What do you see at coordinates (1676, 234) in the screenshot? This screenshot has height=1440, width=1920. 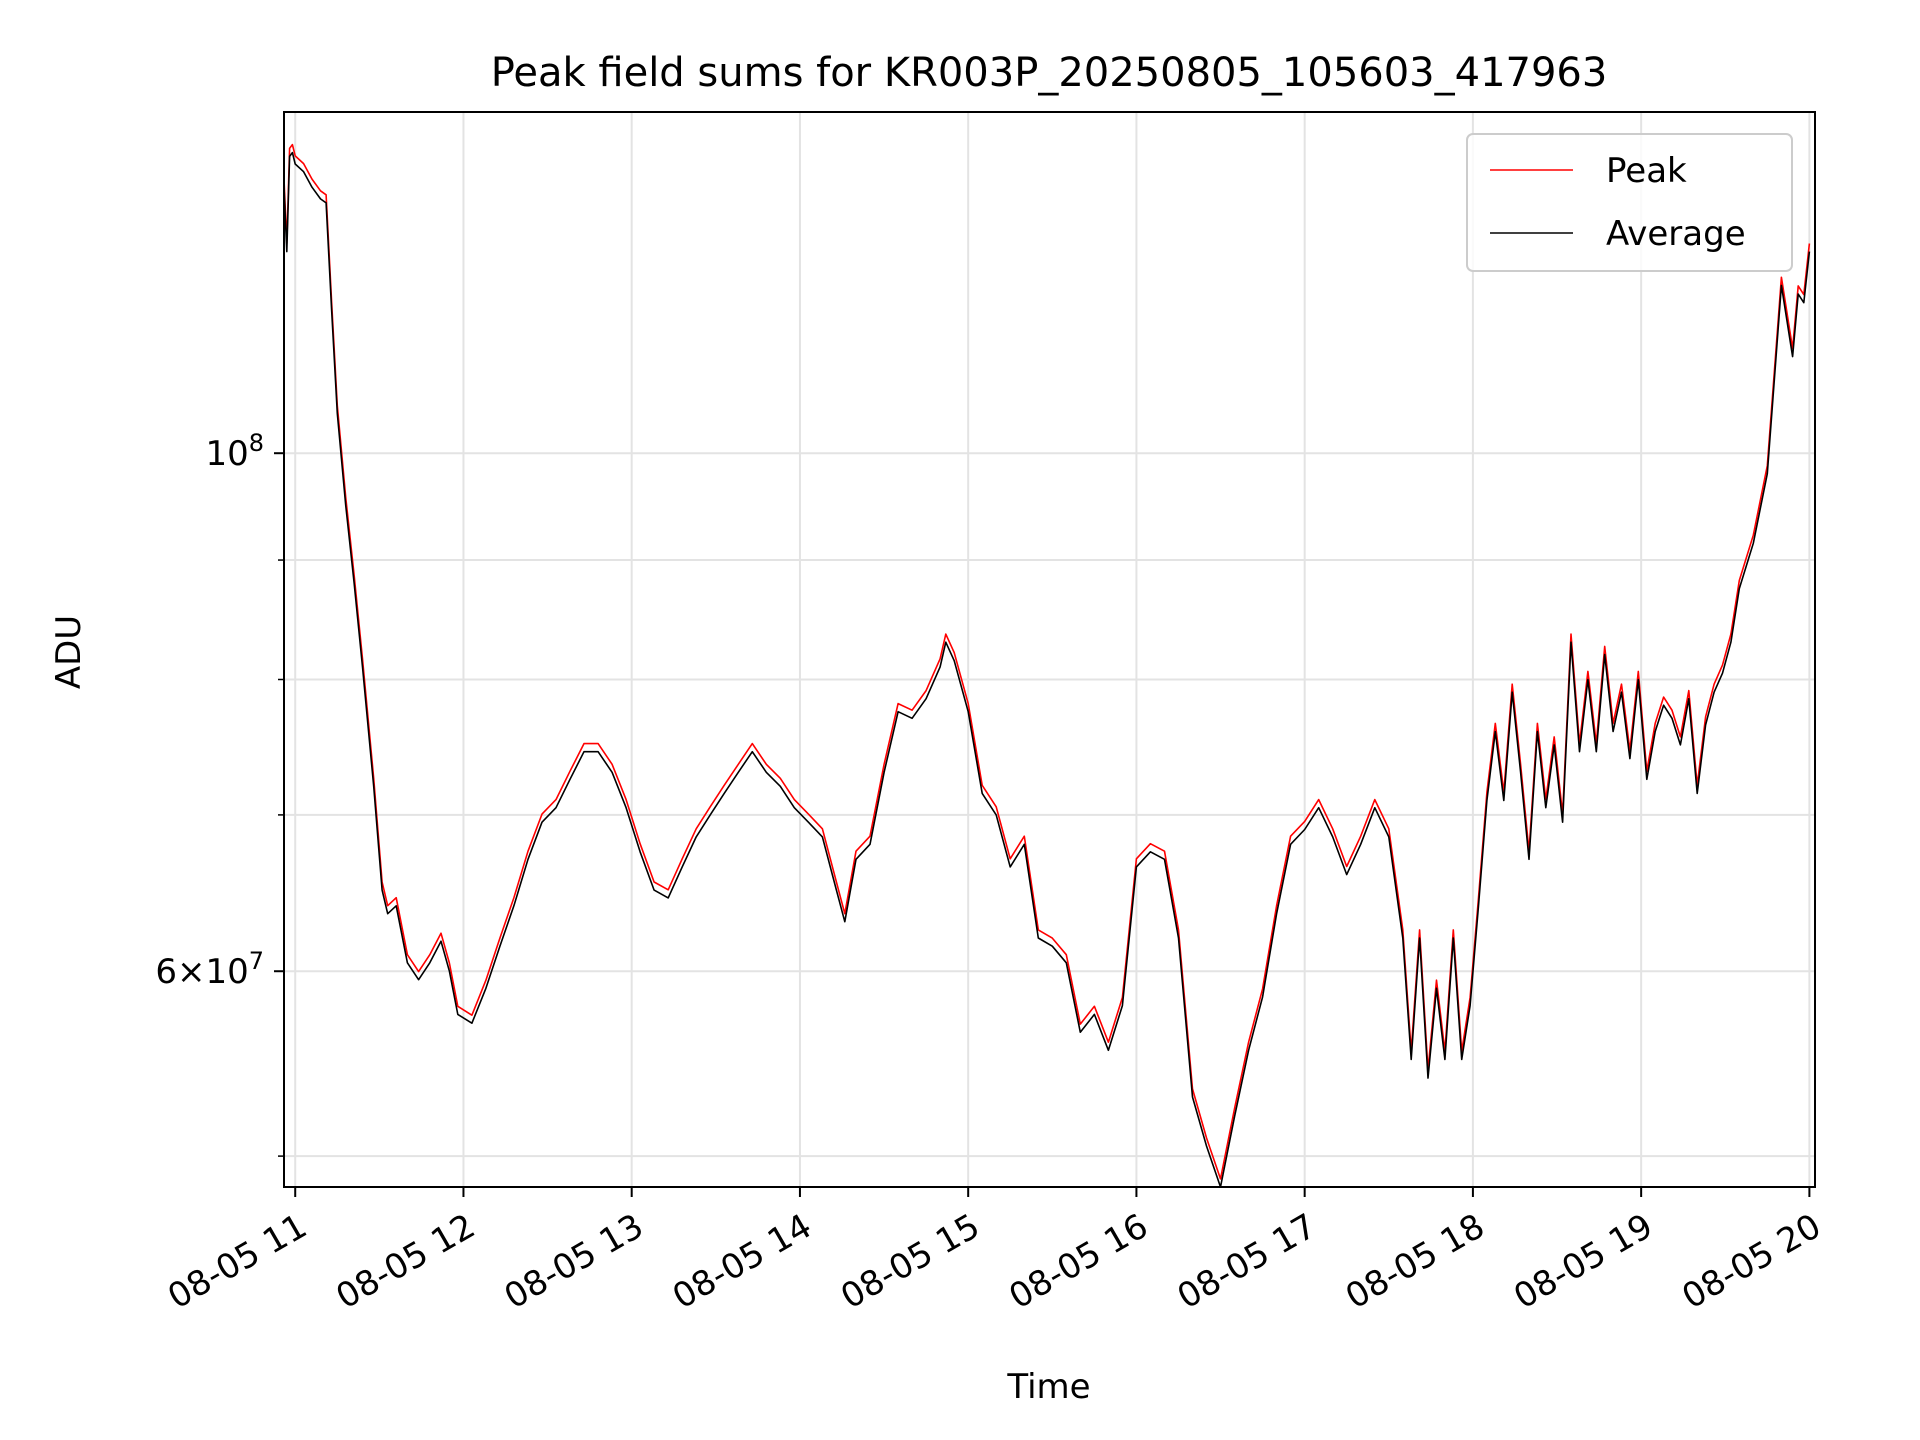 I see `legend-label-average: Average` at bounding box center [1676, 234].